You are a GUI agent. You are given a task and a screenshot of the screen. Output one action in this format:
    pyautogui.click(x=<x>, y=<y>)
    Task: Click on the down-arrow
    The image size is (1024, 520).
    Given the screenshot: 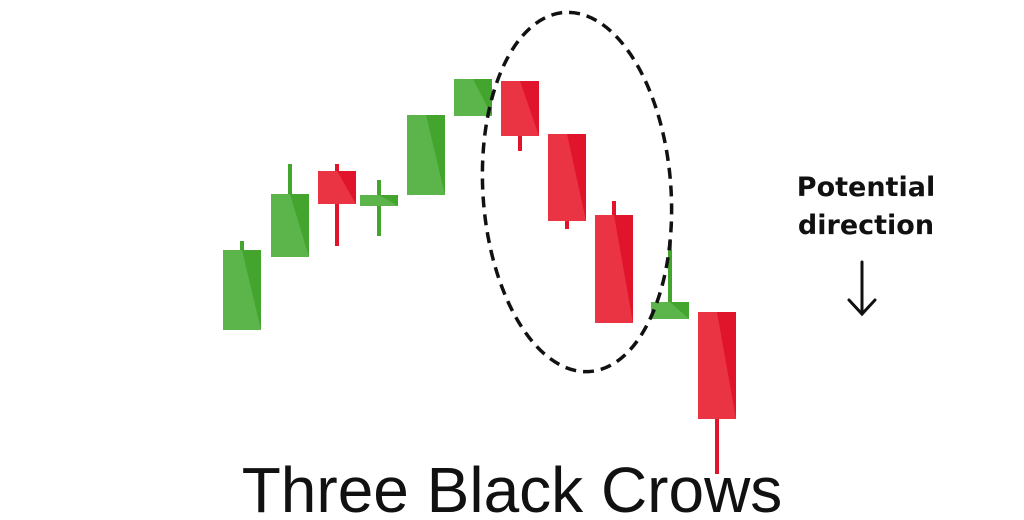 What is the action you would take?
    pyautogui.click(x=862, y=288)
    